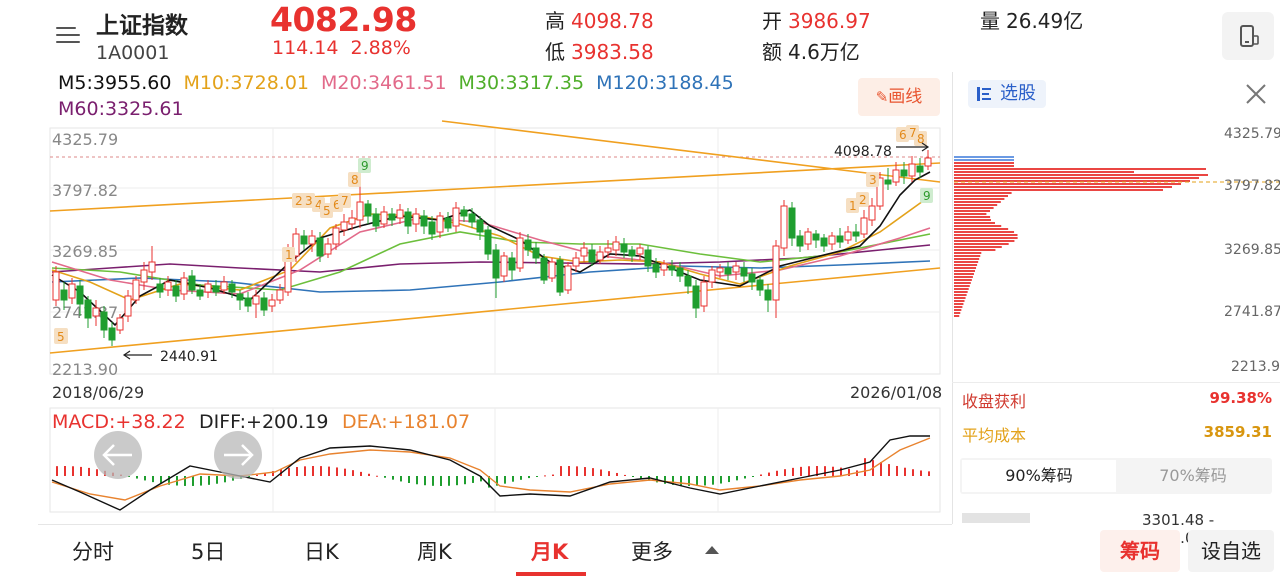  Describe the element at coordinates (118, 455) in the screenshot. I see `prev-arrow-button` at that location.